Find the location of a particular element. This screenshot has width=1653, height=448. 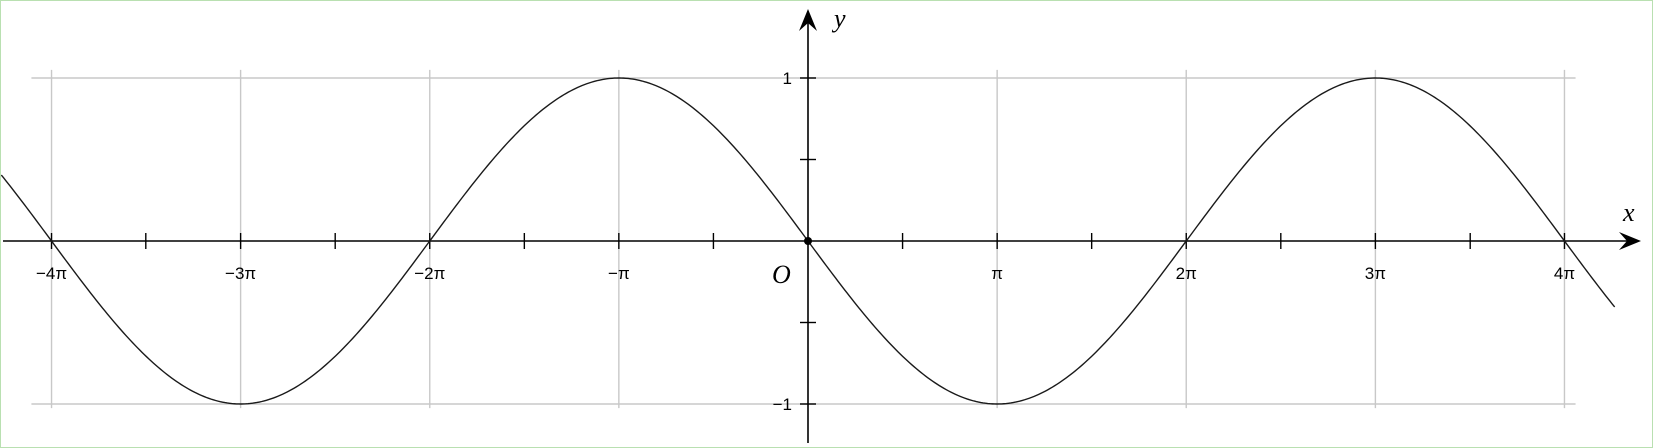

y-axis-arrow is located at coordinates (808, 20).